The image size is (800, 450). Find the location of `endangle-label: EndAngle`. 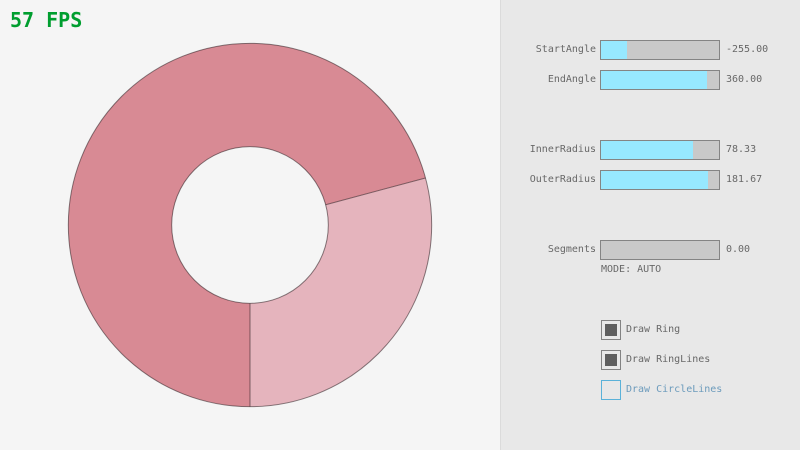

endangle-label: EndAngle is located at coordinates (571, 79).